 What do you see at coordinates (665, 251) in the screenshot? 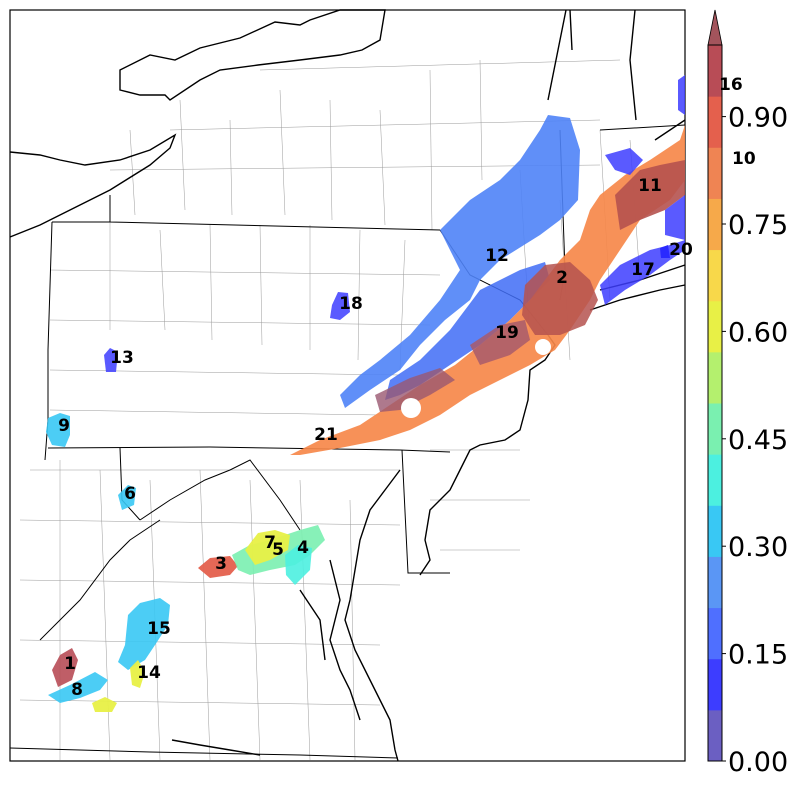
I see `region-20-blob` at bounding box center [665, 251].